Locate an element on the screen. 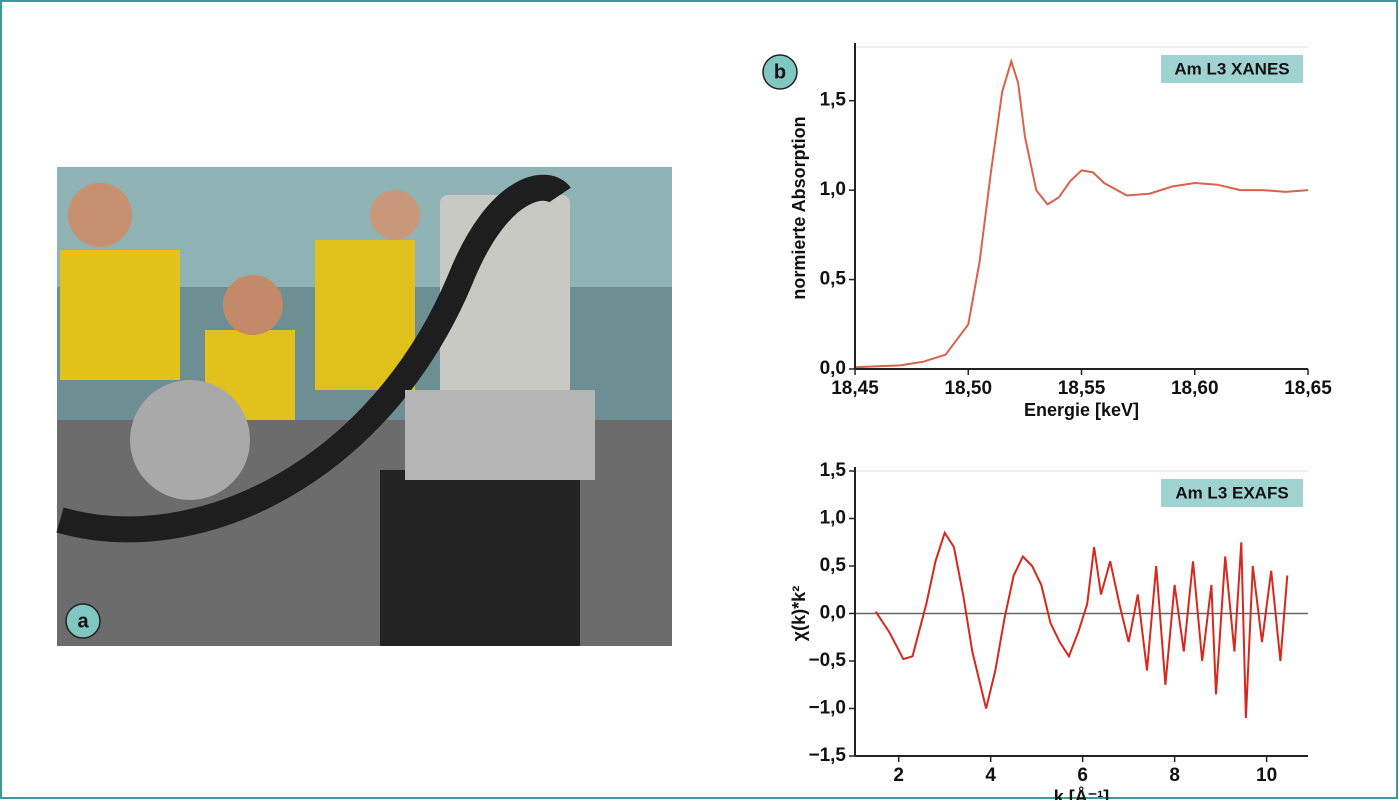 This screenshot has width=1399, height=805. chart-title: Am L3 XANES is located at coordinates (1231, 68).